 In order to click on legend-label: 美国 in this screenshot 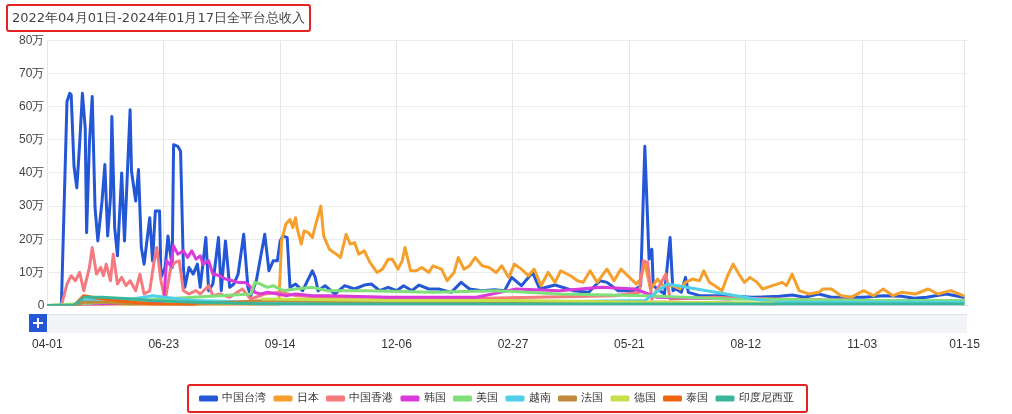, I will do `click(487, 398)`.